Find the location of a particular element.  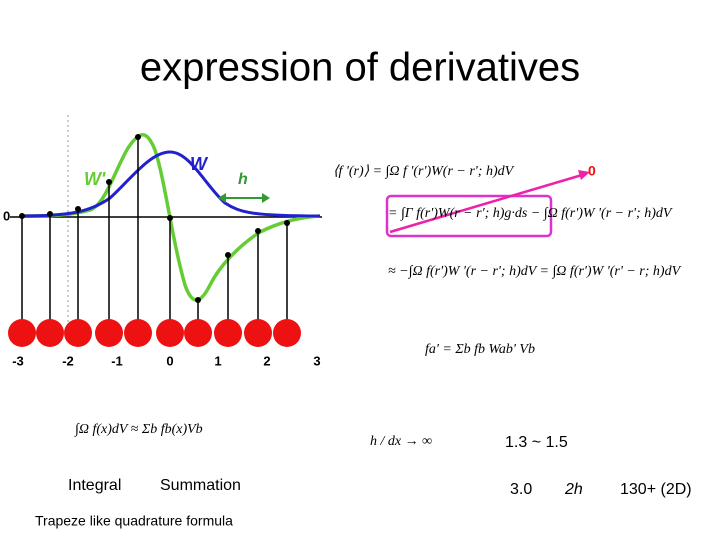

stems is located at coordinates (154, 235).